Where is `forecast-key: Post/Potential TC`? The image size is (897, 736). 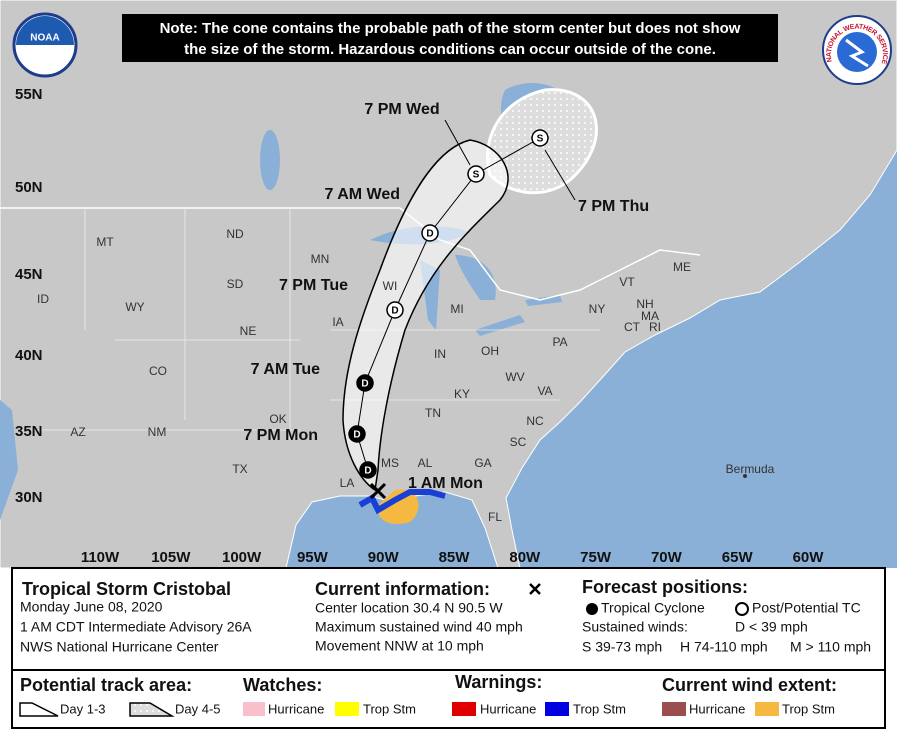
forecast-key: Post/Potential TC is located at coordinates (806, 608).